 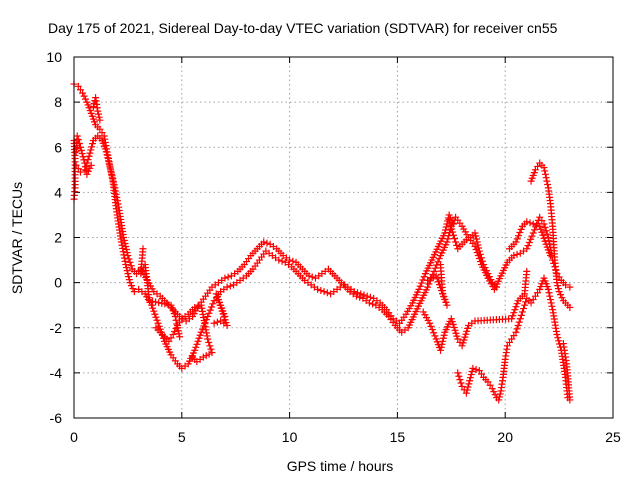 What do you see at coordinates (505, 437) in the screenshot?
I see `x-tick-label: 20` at bounding box center [505, 437].